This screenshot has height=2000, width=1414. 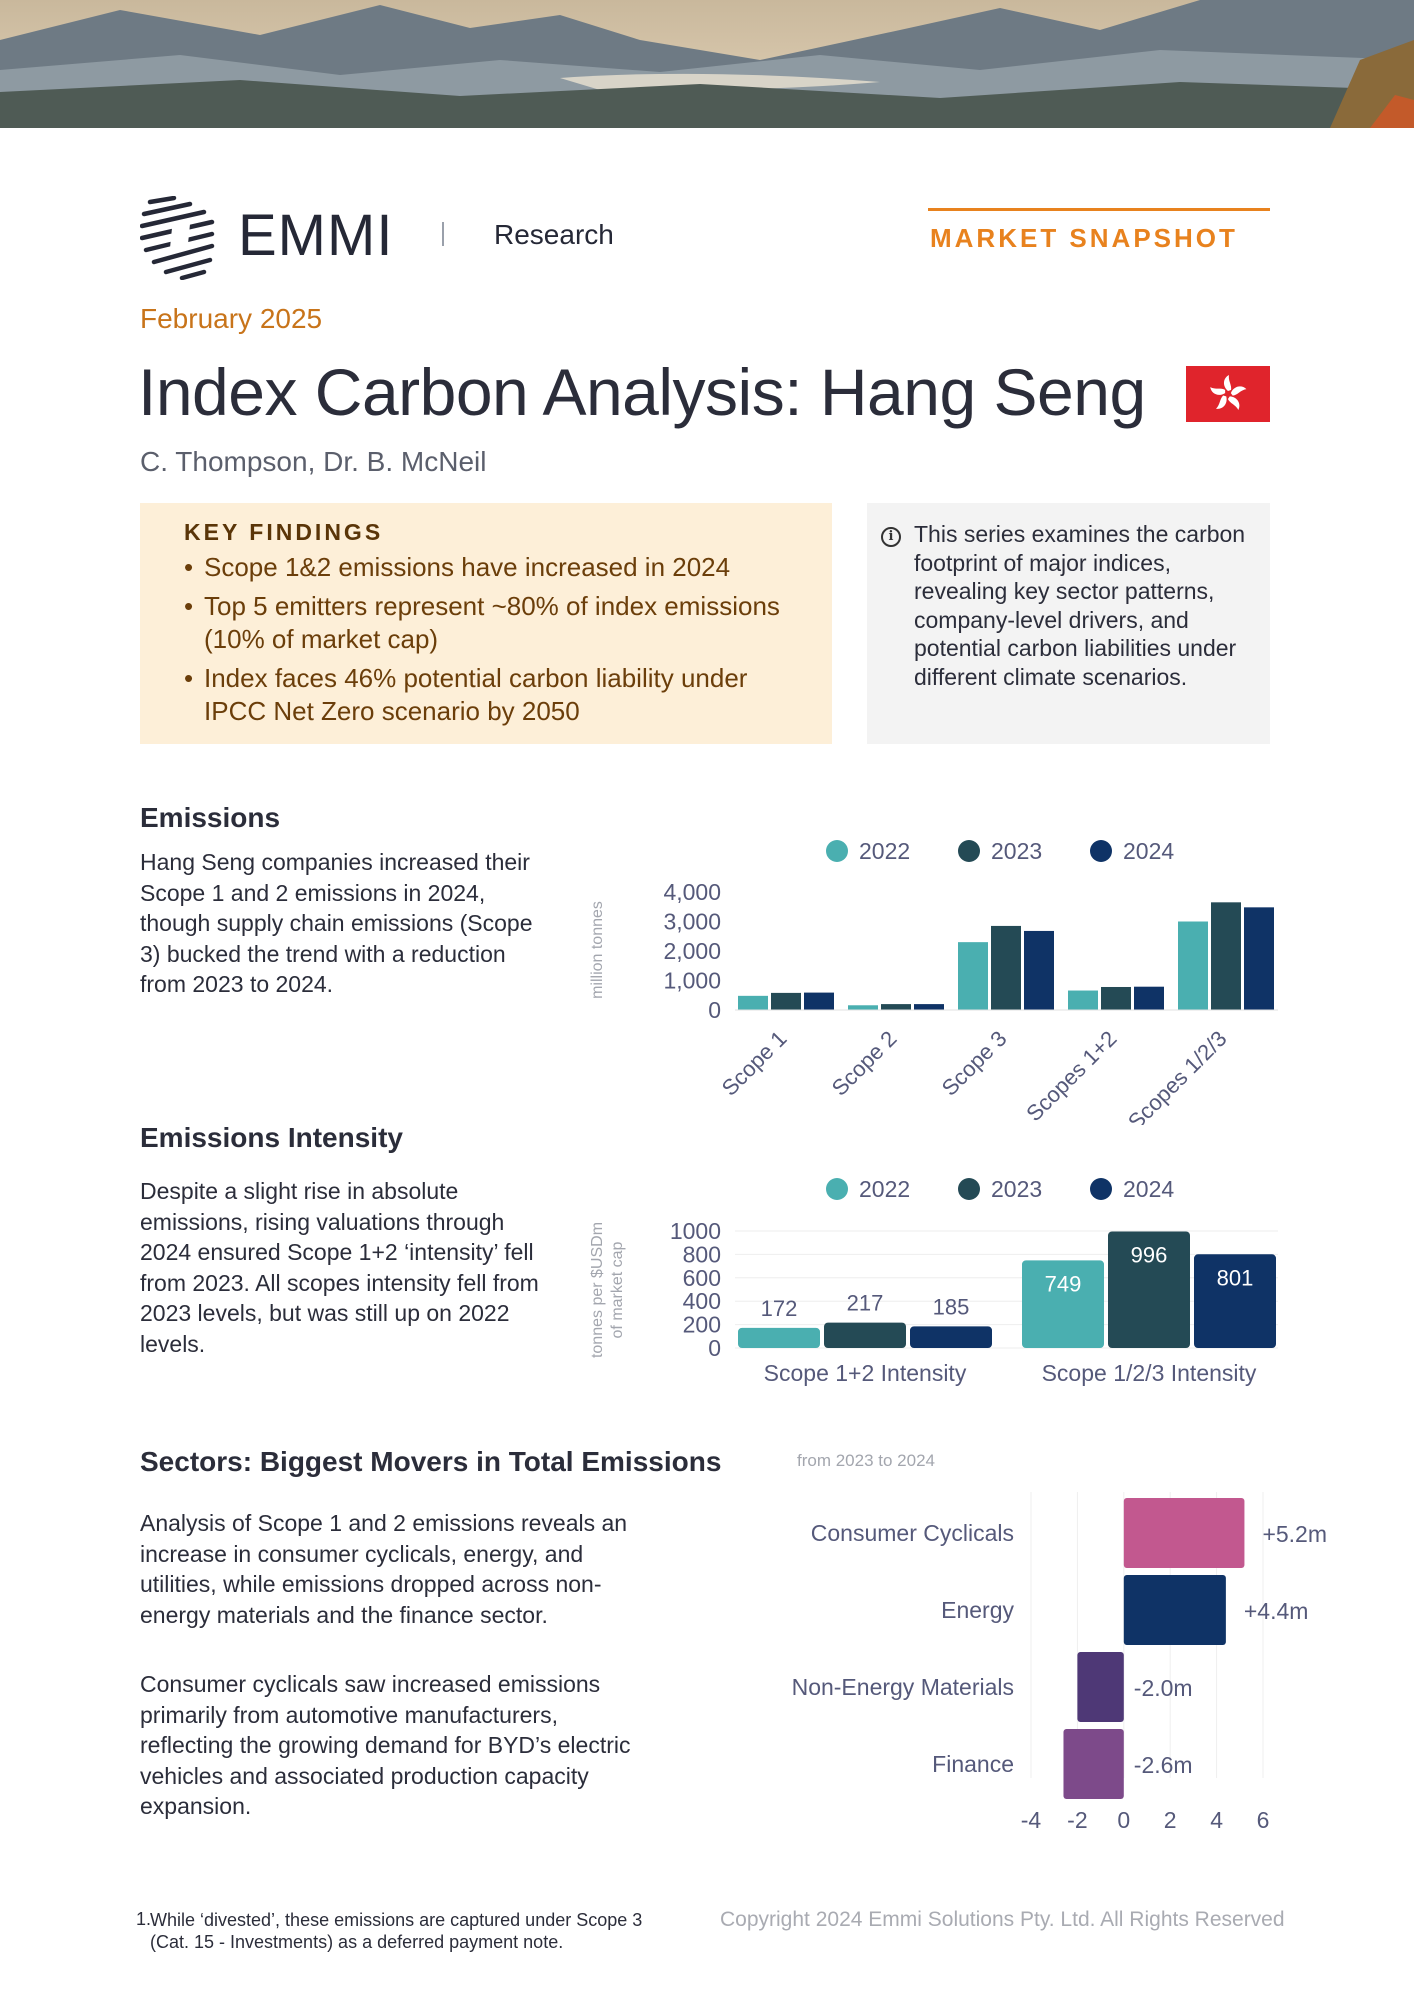 What do you see at coordinates (891, 537) in the screenshot?
I see `info-icon: i` at bounding box center [891, 537].